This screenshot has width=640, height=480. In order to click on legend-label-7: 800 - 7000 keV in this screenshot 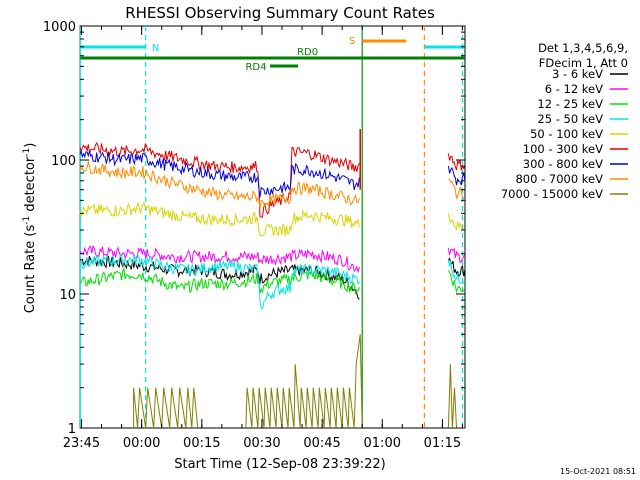, I will do `click(559, 179)`.